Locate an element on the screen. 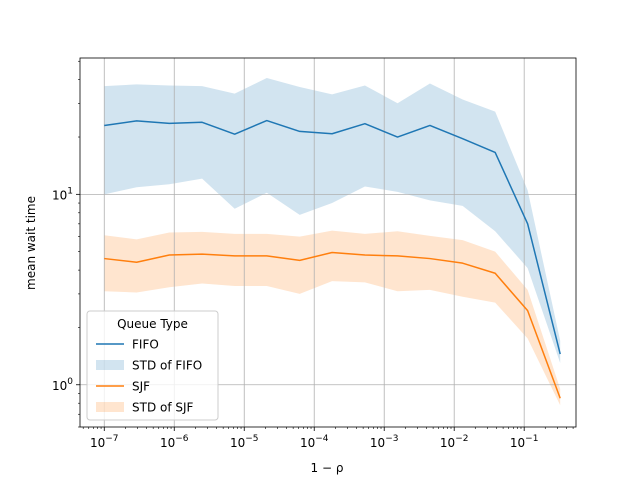  x-axis-label: 1 − ρ is located at coordinates (327, 468).